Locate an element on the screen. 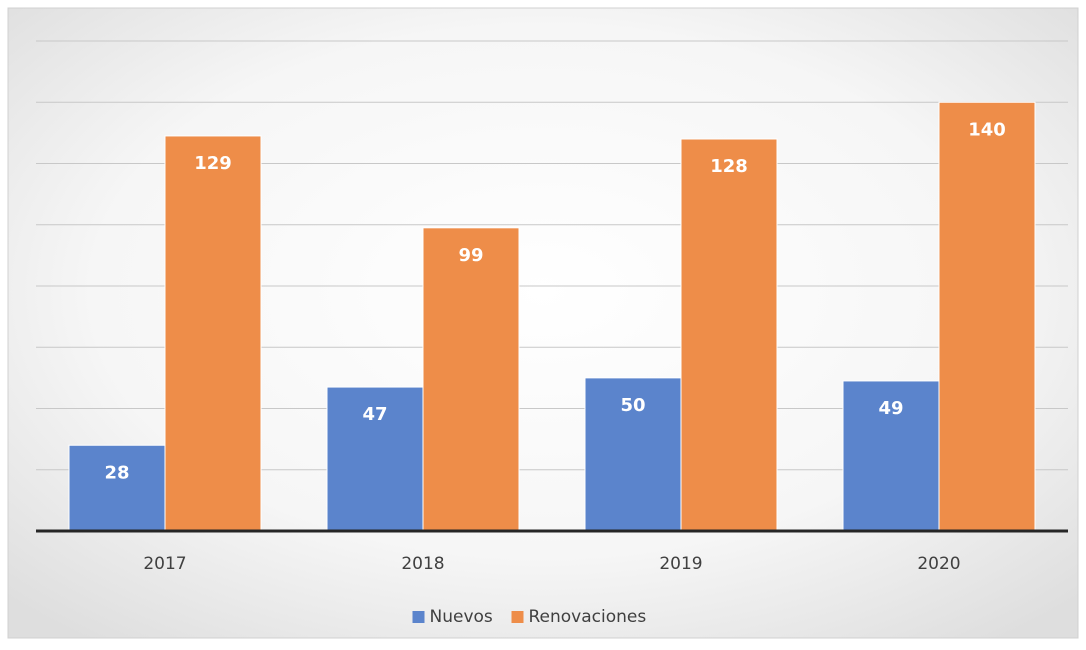  data-label: 140 is located at coordinates (987, 129).